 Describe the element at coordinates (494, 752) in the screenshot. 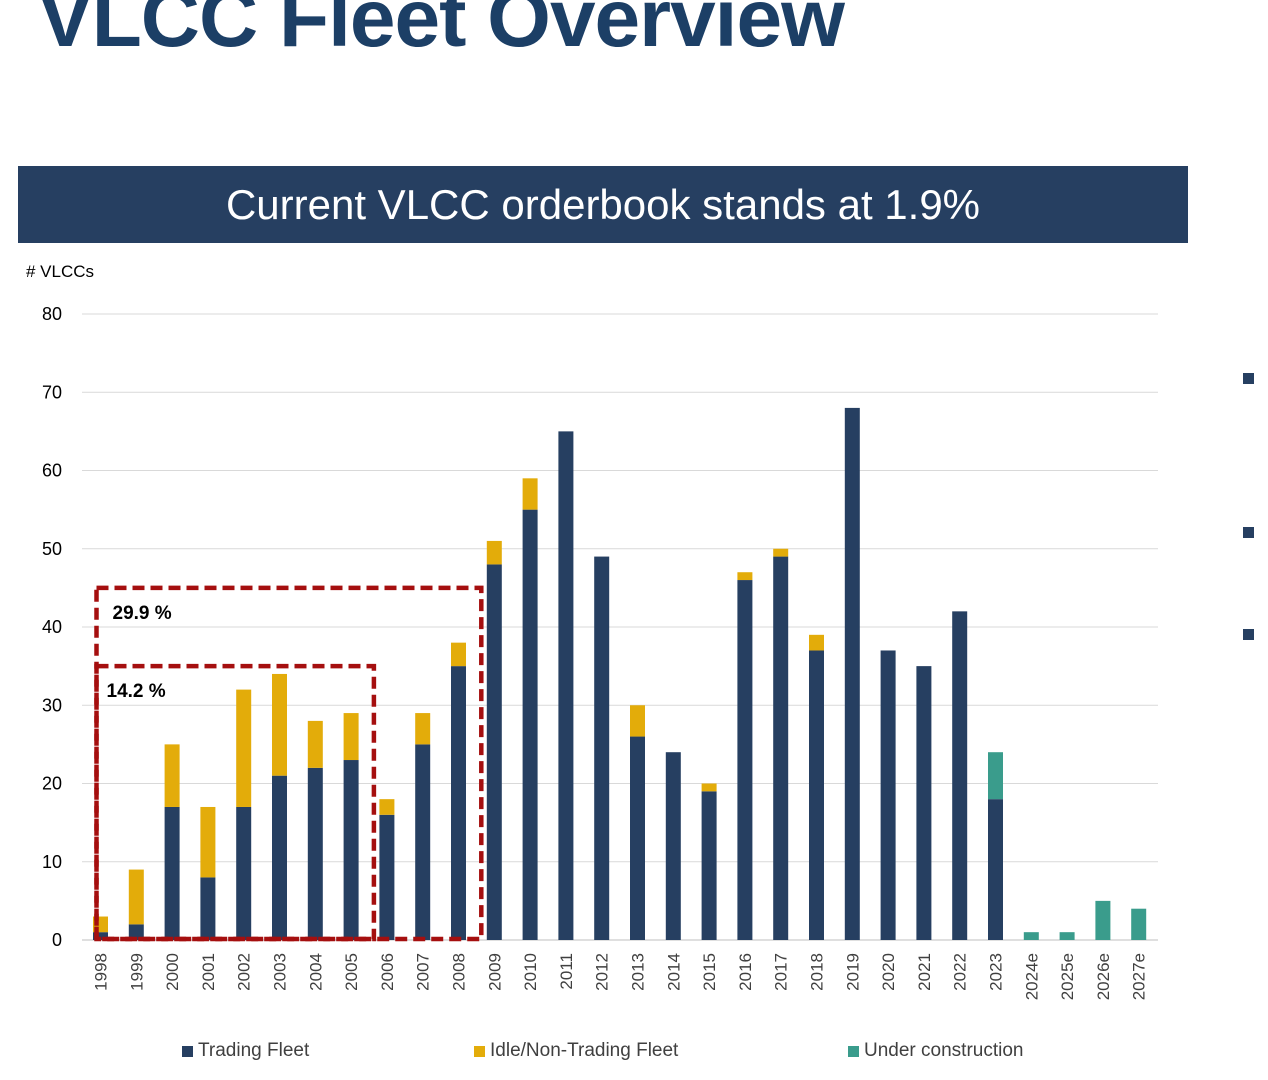

I see `bar-trading-2009` at that location.